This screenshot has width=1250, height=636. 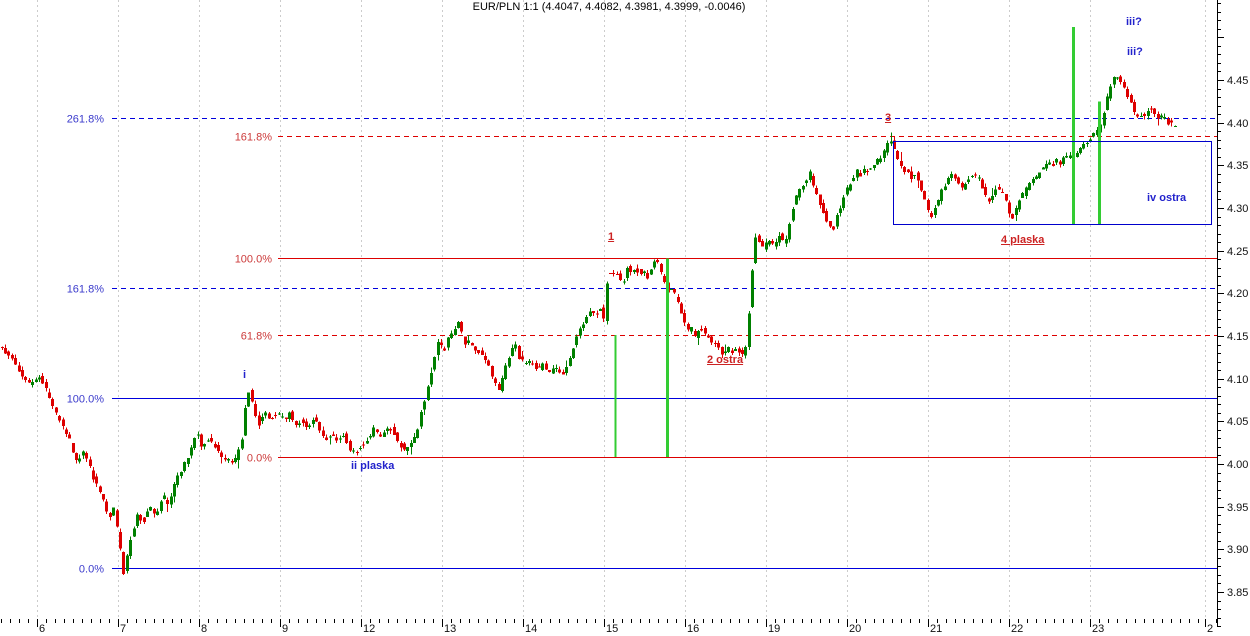 I want to click on x-axis-day-label: 14, so click(x=531, y=629).